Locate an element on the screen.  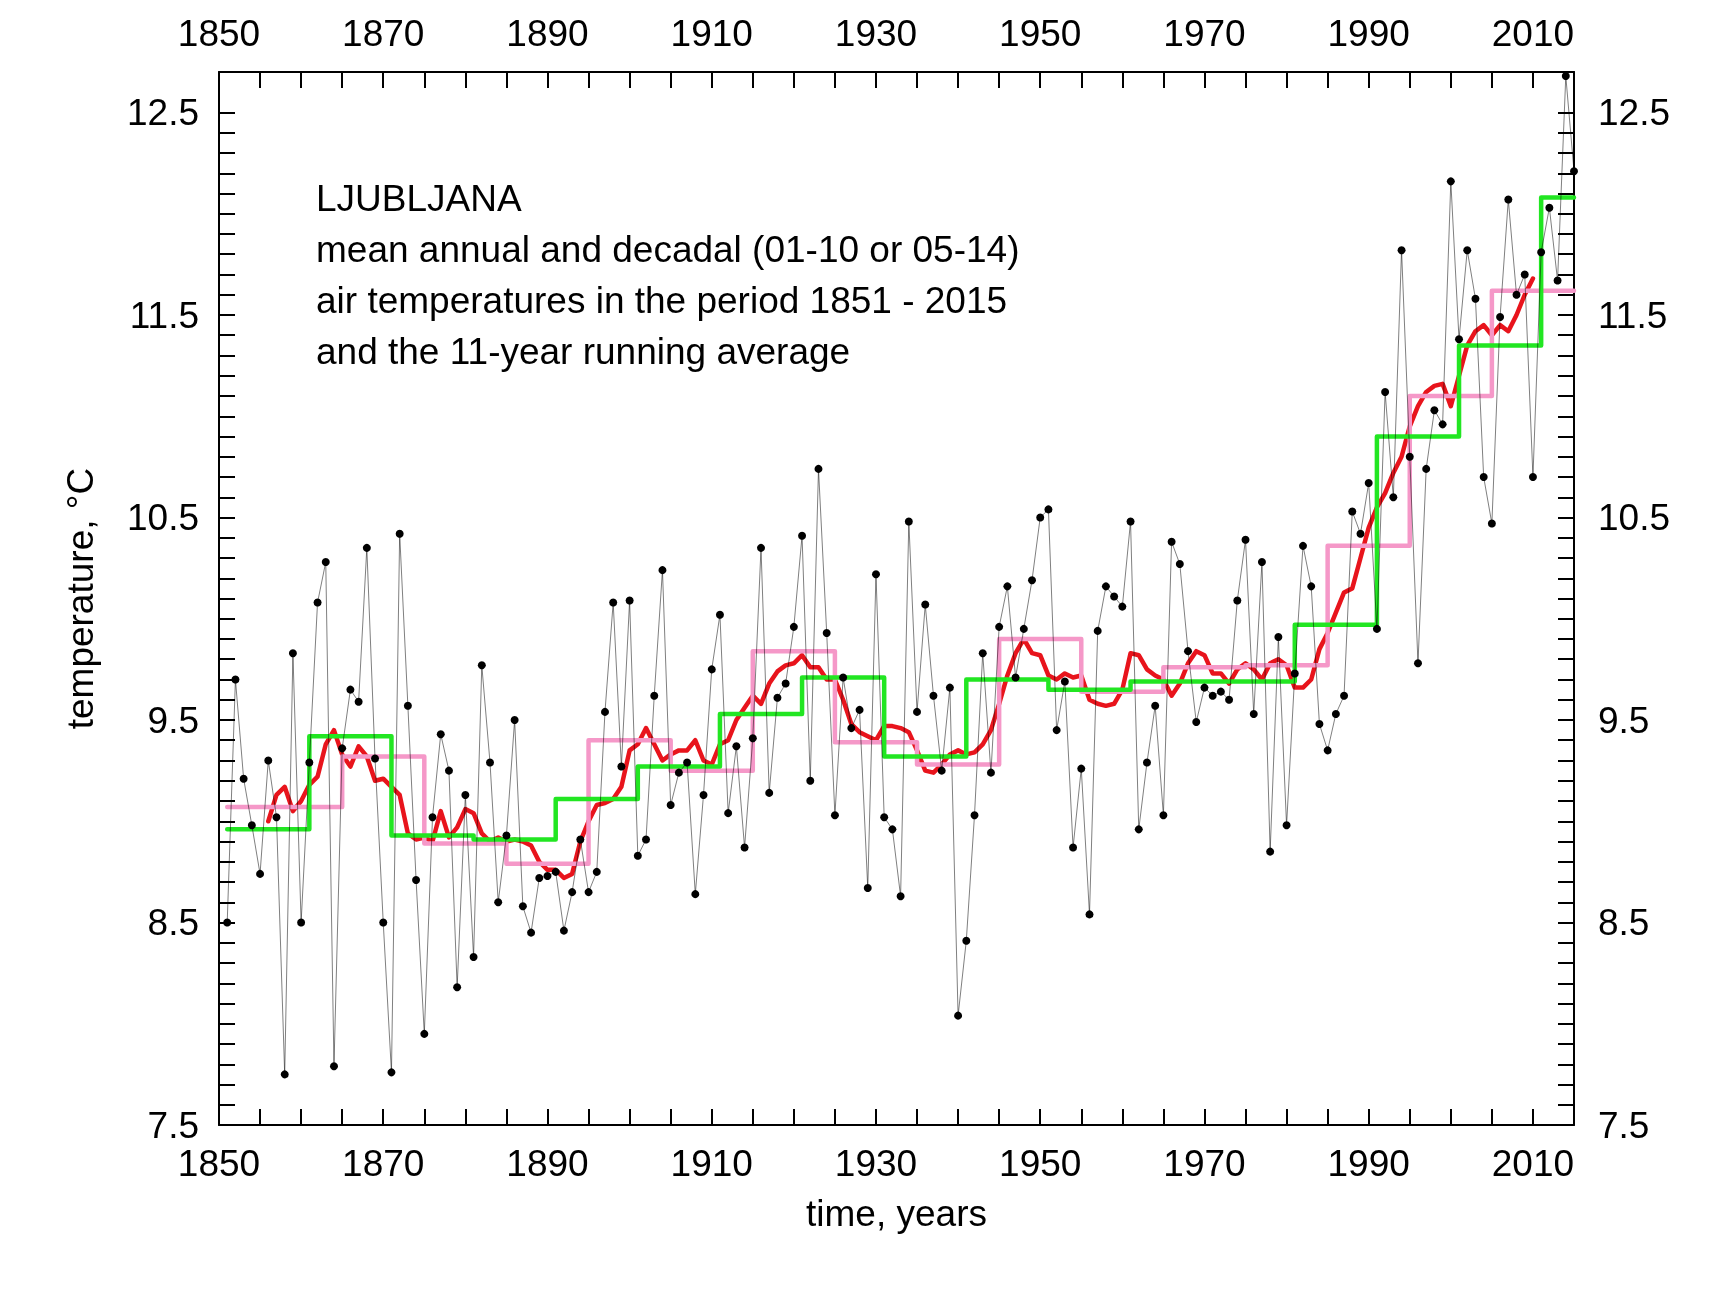
x-tick-label: 1910 is located at coordinates (711, 1163).